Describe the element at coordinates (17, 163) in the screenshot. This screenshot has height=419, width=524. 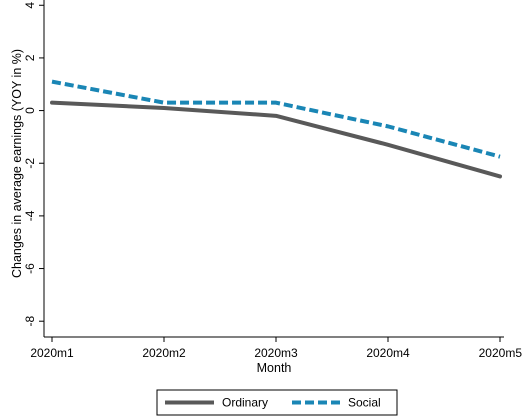
I see `y-axis-title: Changes in average earnings (YOY in %)` at that location.